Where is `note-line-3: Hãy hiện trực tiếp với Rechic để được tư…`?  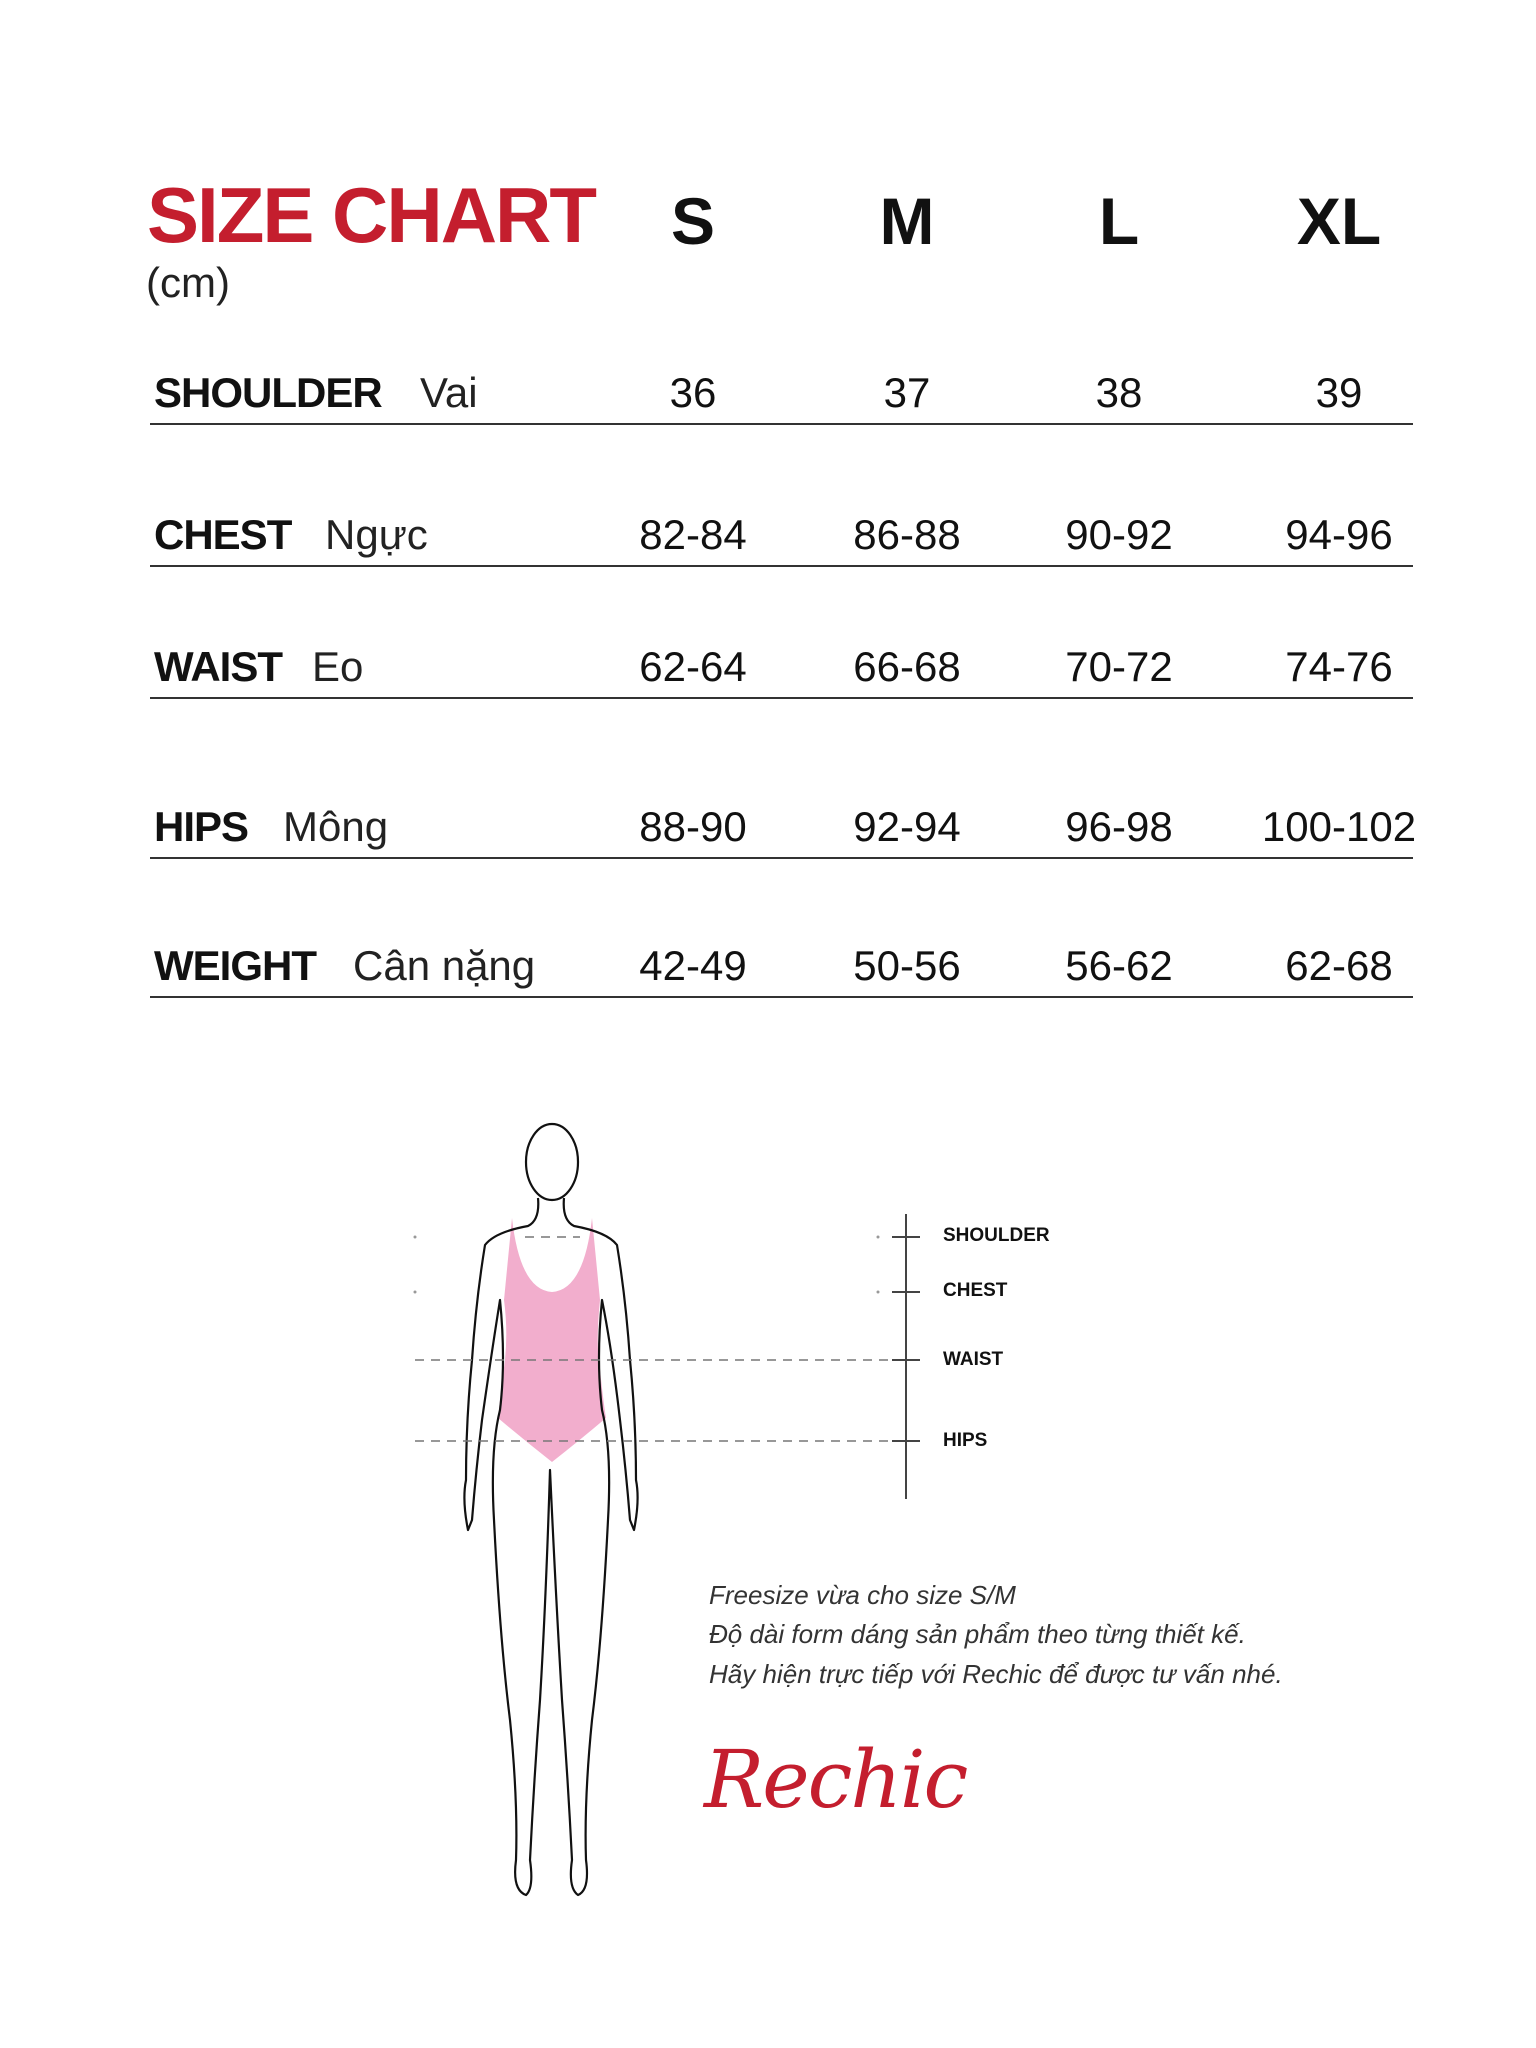 note-line-3: Hãy hiện trực tiếp với Rechic để được tư… is located at coordinates (996, 1674).